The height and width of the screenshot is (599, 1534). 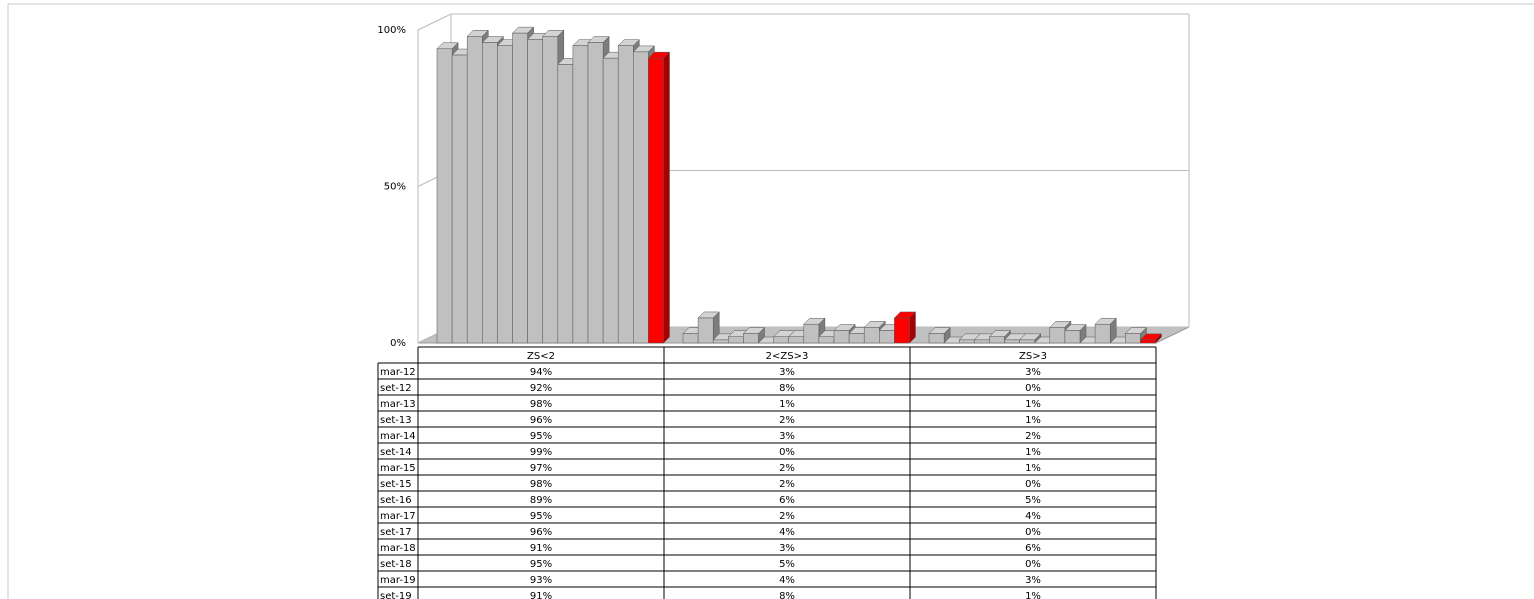 I want to click on y-tick-label: 100%, so click(x=391, y=30).